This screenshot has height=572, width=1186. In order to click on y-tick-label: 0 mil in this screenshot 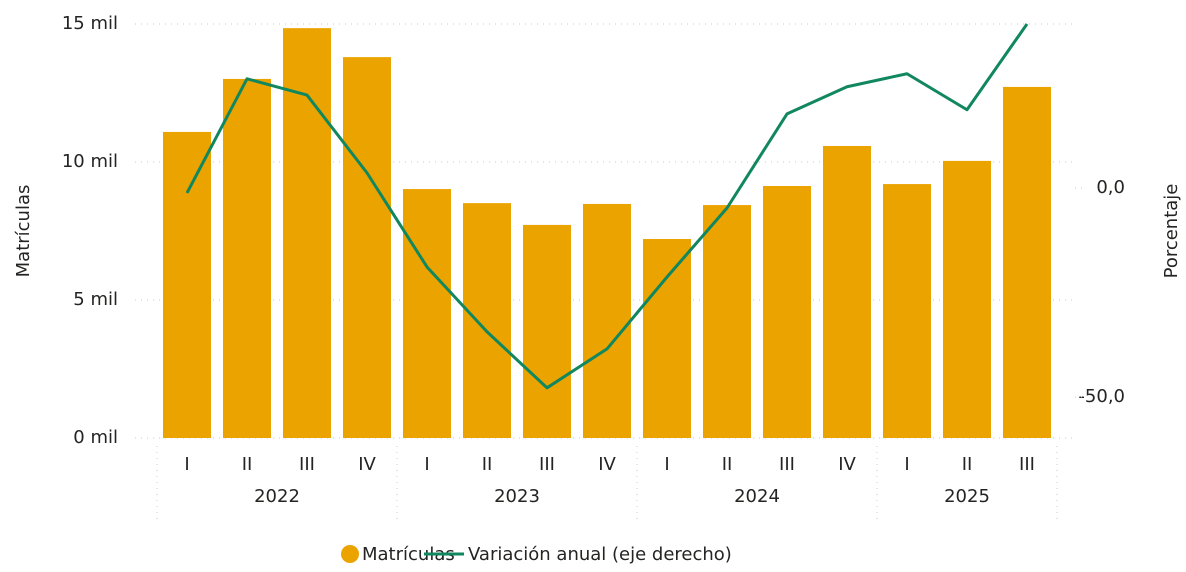, I will do `click(95, 437)`.